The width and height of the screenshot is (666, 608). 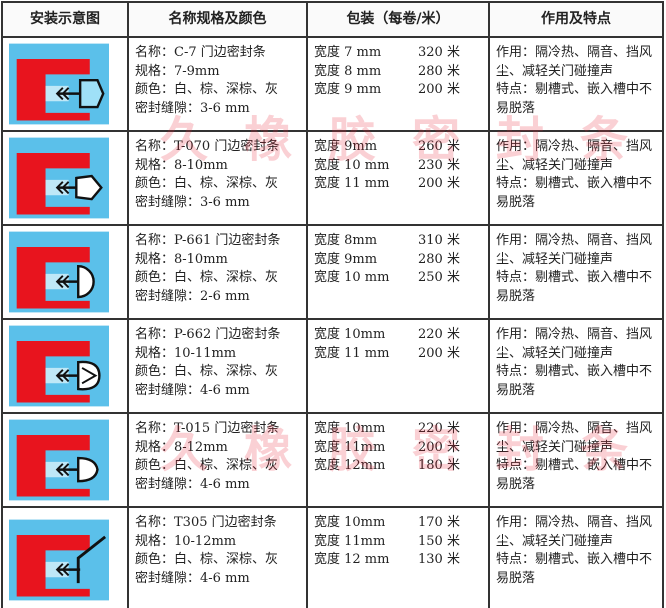 I want to click on width-value: 宽度 8 mm, so click(x=348, y=71).